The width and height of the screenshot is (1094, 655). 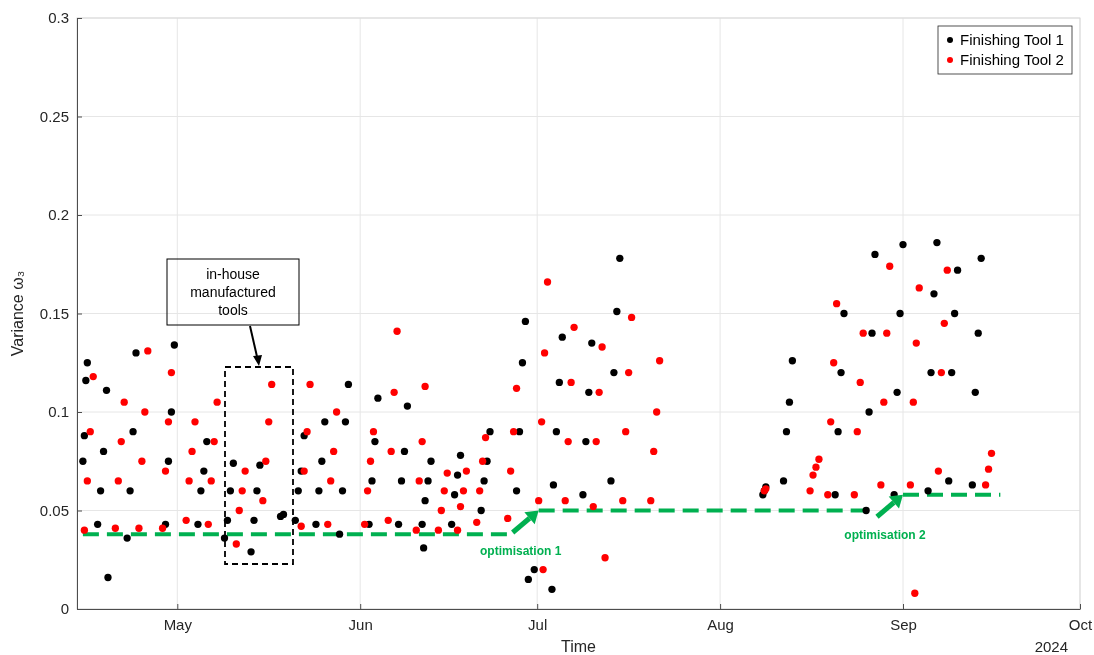 I want to click on y-tick-label: 0.25, so click(x=54, y=116).